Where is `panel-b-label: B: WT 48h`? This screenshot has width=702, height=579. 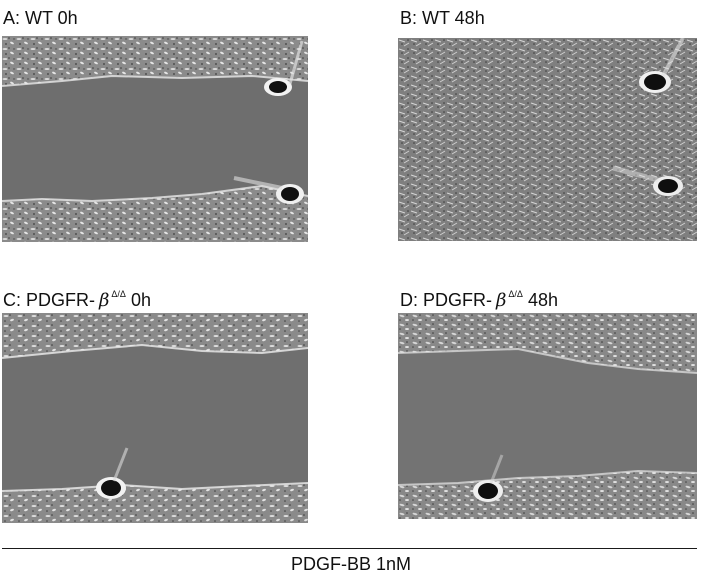
panel-b-label: B: WT 48h is located at coordinates (442, 18).